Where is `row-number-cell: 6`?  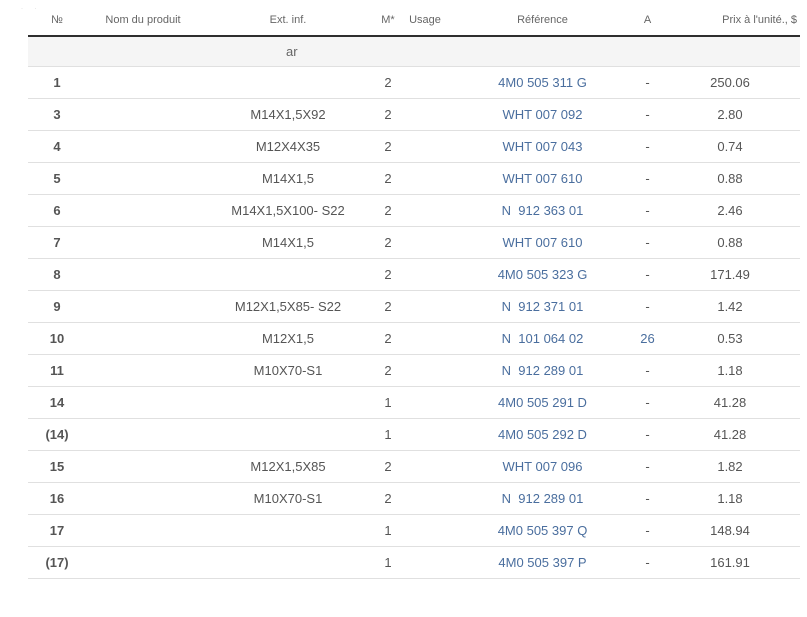 row-number-cell: 6 is located at coordinates (57, 210).